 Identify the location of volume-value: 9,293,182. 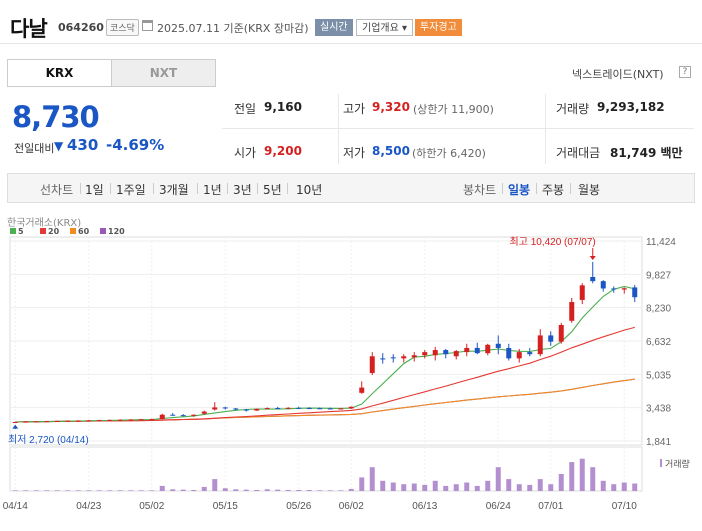
(631, 107).